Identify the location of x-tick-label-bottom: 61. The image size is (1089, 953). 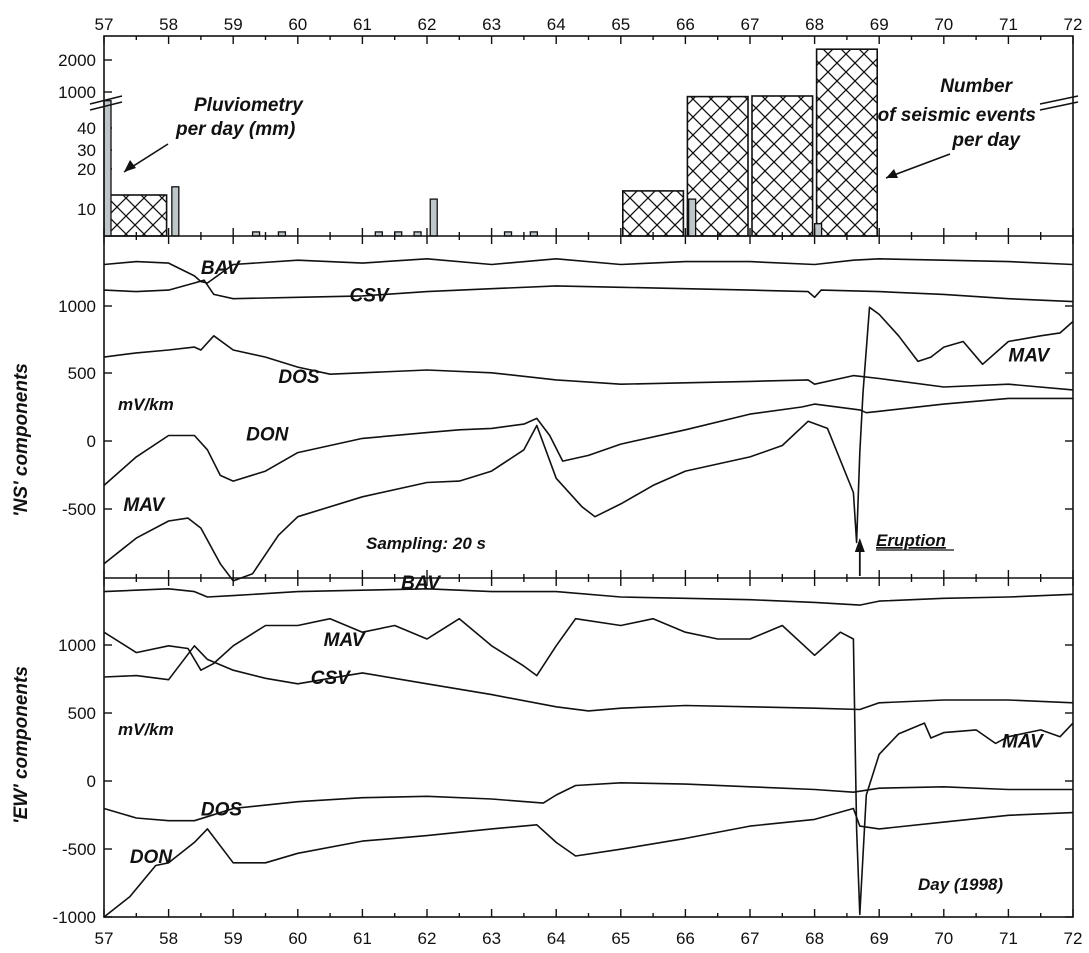
(362, 938).